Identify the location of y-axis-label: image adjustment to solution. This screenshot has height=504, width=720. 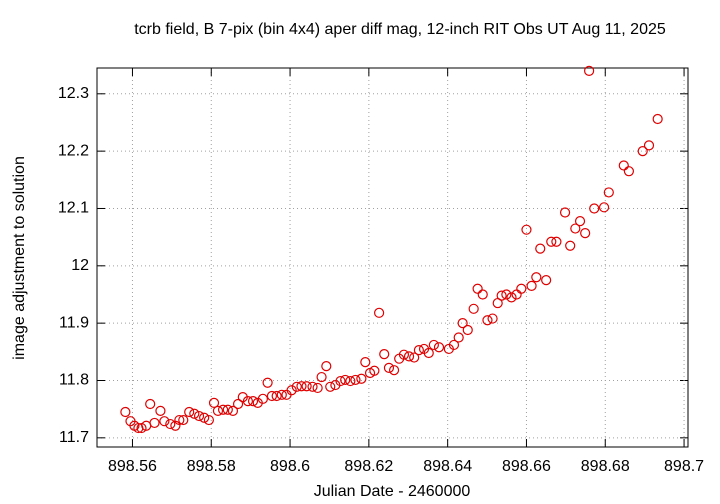
(19, 258).